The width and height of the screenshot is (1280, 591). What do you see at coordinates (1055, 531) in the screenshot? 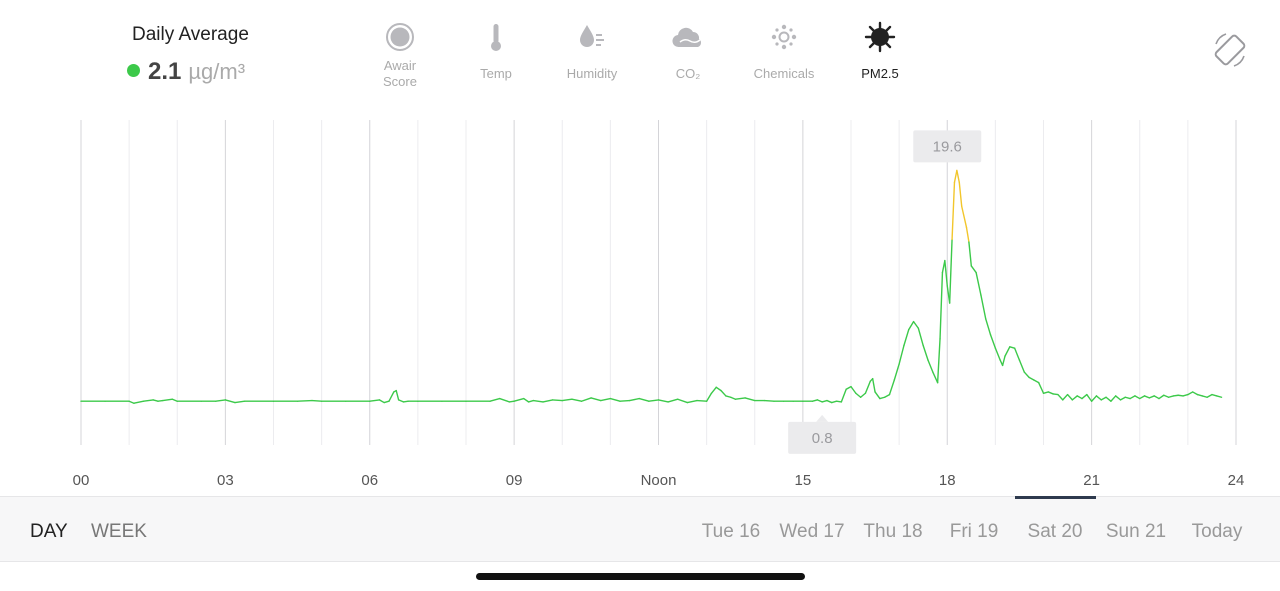
I see `day-sat-20: Sat 20` at bounding box center [1055, 531].